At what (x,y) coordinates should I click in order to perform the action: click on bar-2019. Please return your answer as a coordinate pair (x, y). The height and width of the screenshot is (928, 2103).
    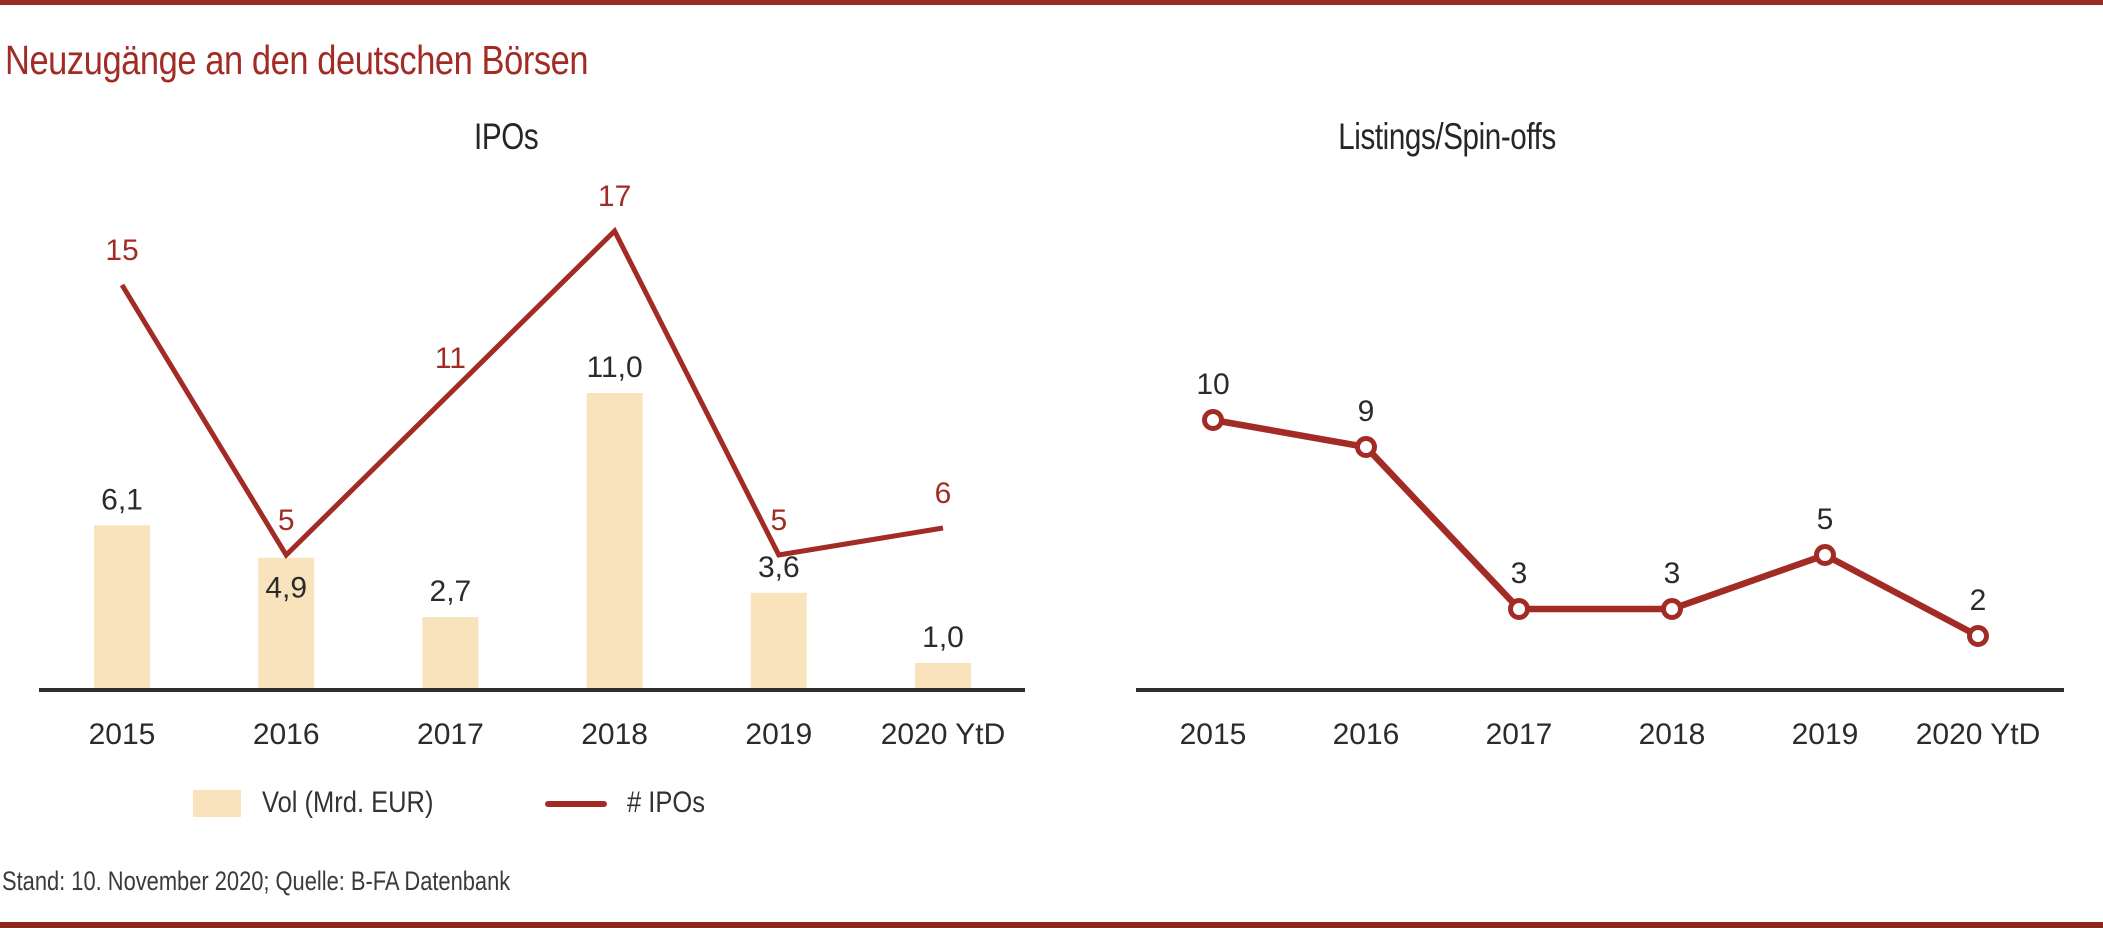
    Looking at the image, I should click on (778, 640).